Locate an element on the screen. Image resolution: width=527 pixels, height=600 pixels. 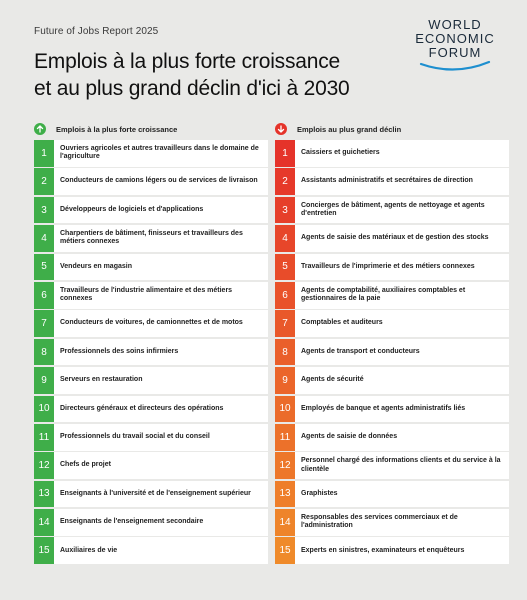
decline-list-item: 11 Agents de saisie de données is located at coordinates (392, 437).